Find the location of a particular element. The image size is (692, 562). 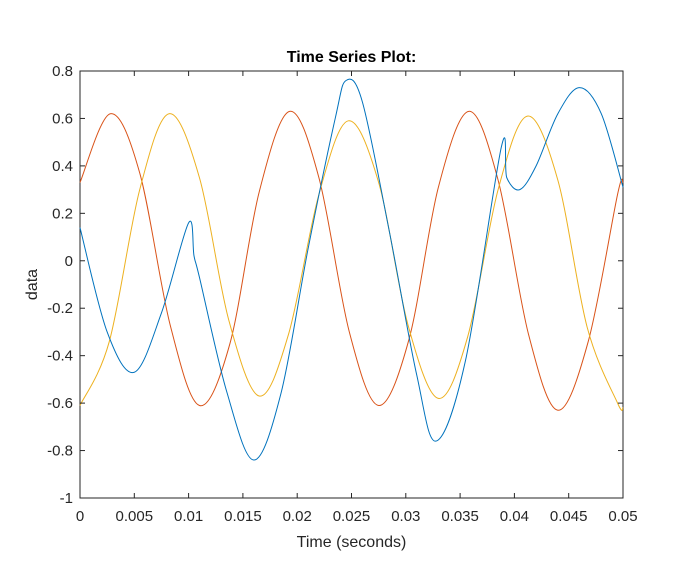

y-tick-label: -0.6 is located at coordinates (60, 403).